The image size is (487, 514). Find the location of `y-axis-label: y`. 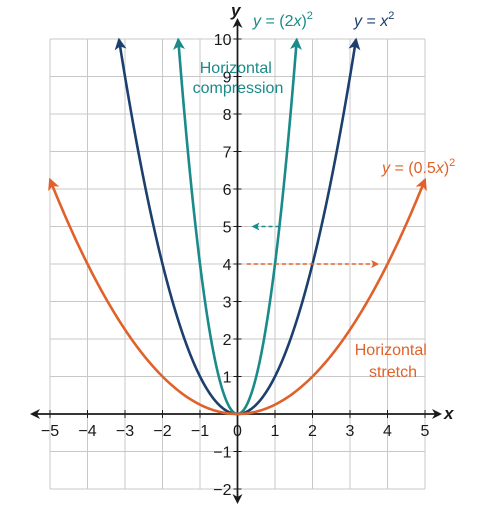

y-axis-label: y is located at coordinates (236, 10).